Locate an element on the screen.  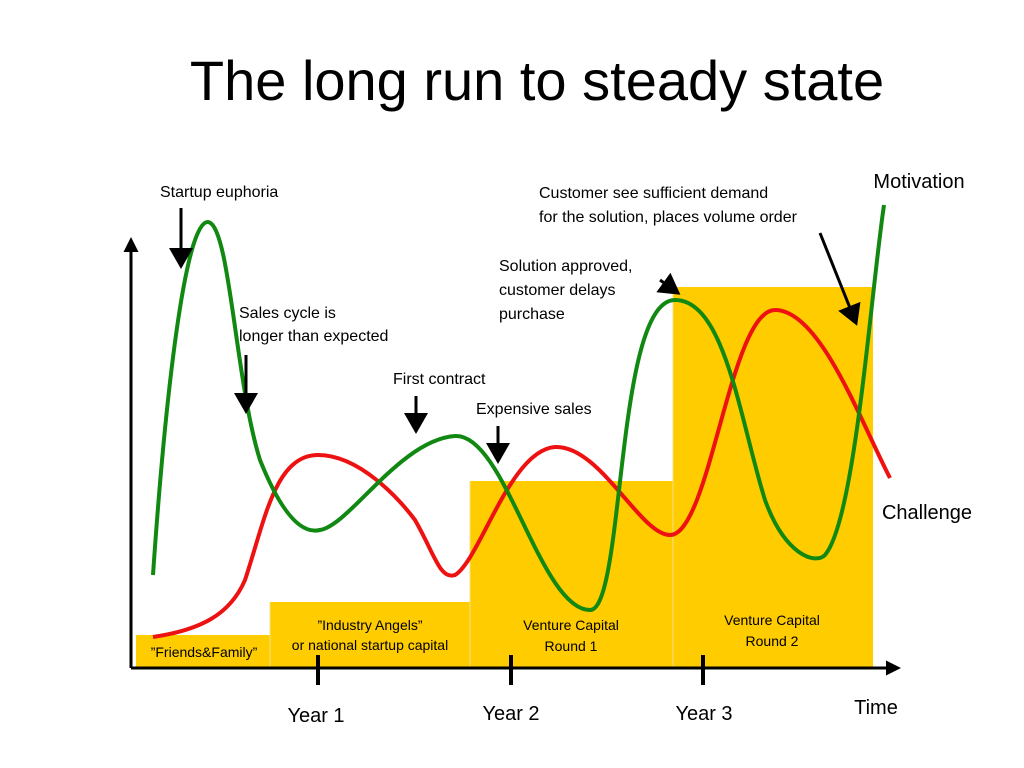
curve-label: Motivation is located at coordinates (918, 182).